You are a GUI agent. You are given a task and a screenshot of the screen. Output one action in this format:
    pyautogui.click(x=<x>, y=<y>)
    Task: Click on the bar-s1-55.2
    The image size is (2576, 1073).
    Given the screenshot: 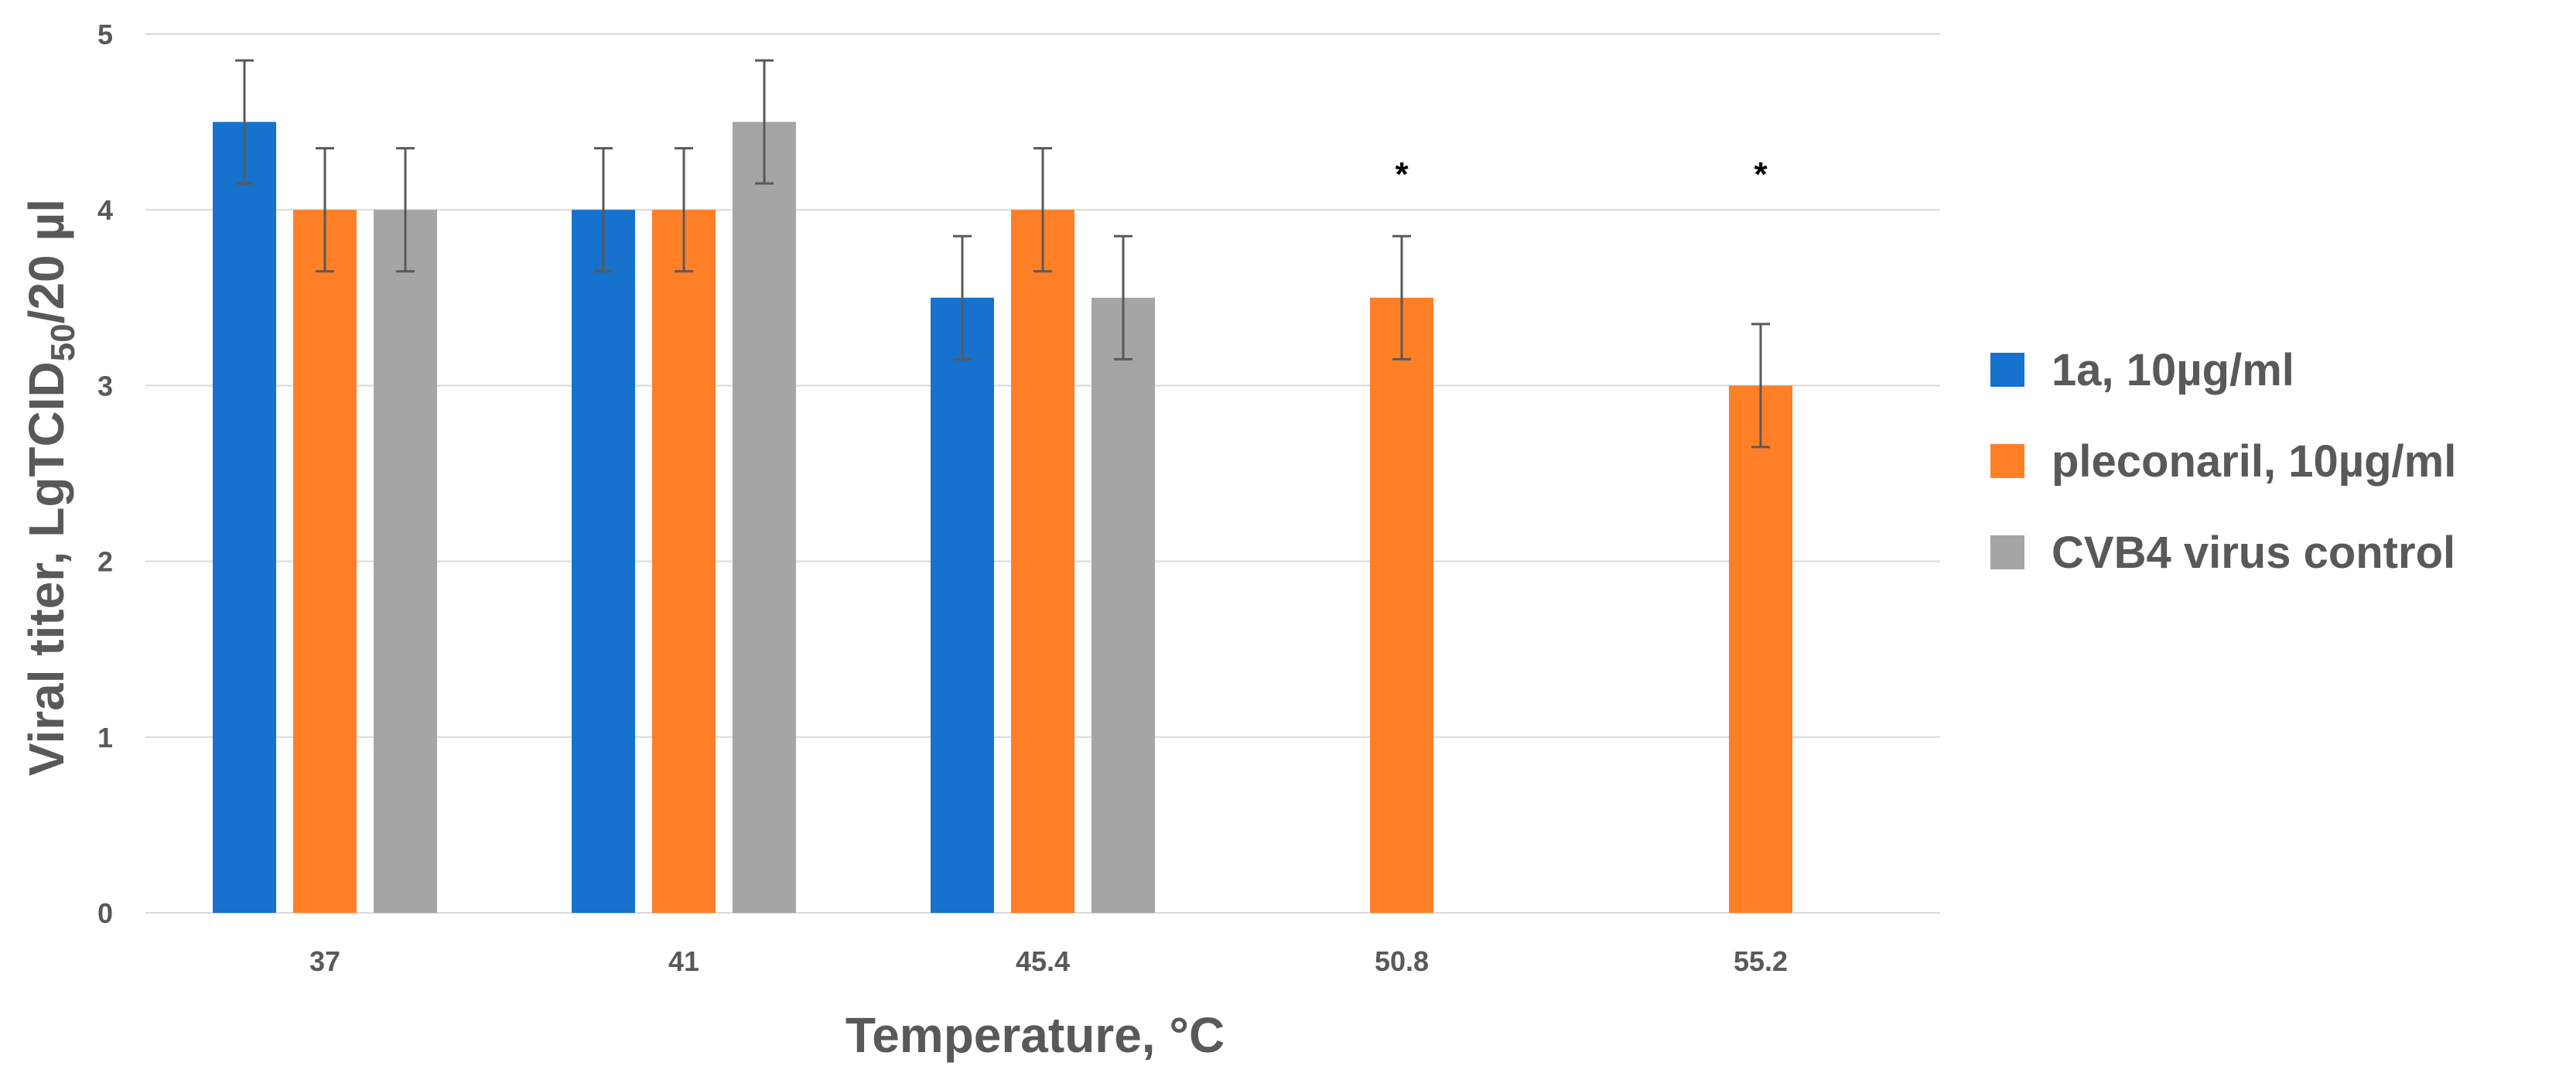 What is the action you would take?
    pyautogui.click(x=1760, y=649)
    